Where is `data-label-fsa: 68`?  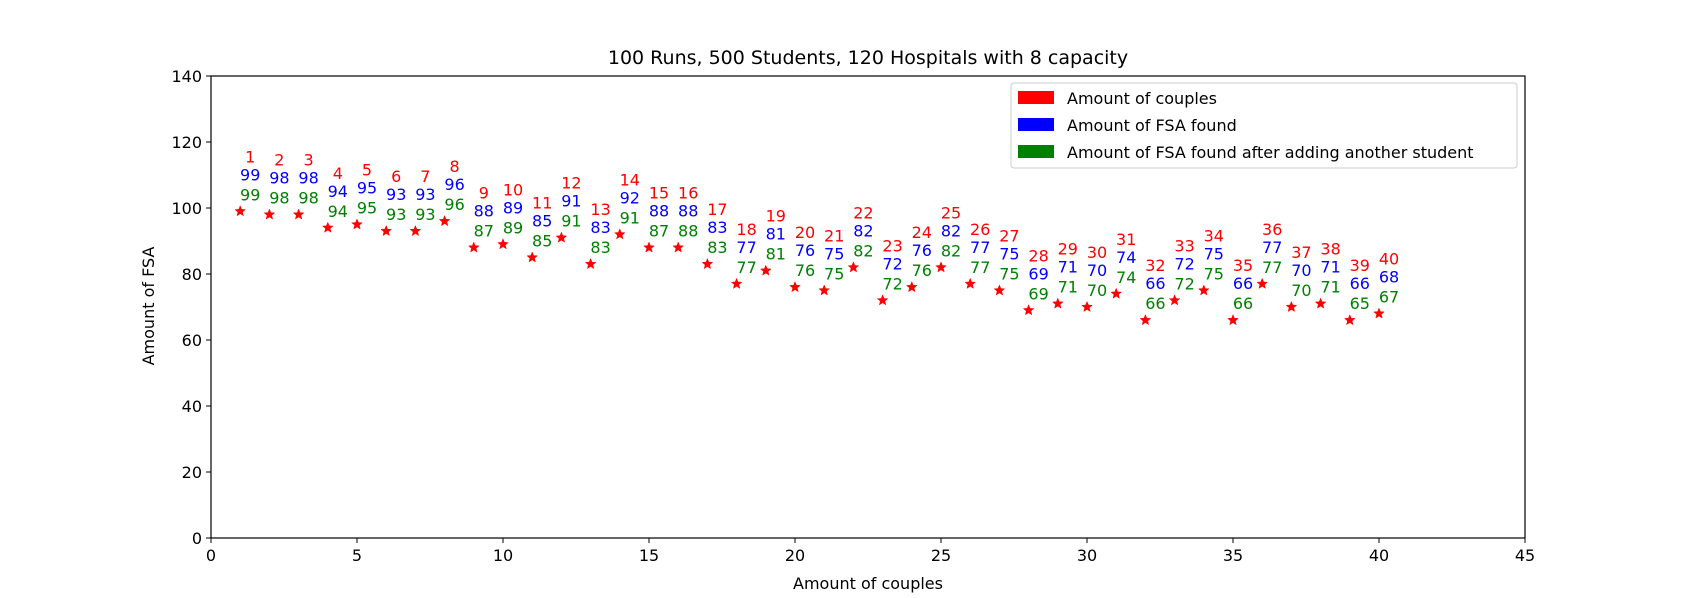 data-label-fsa: 68 is located at coordinates (1389, 277).